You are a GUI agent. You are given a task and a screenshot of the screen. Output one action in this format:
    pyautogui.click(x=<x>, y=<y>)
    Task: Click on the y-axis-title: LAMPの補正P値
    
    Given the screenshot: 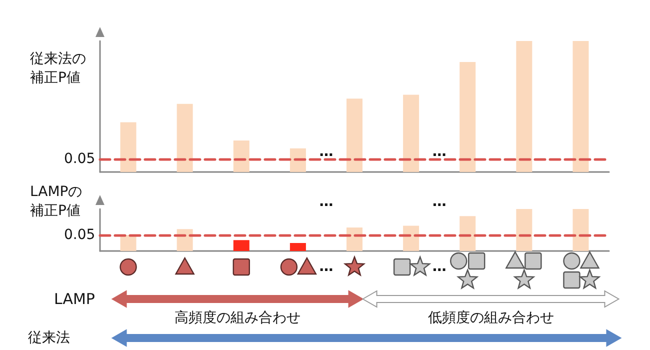 What is the action you would take?
    pyautogui.click(x=57, y=202)
    